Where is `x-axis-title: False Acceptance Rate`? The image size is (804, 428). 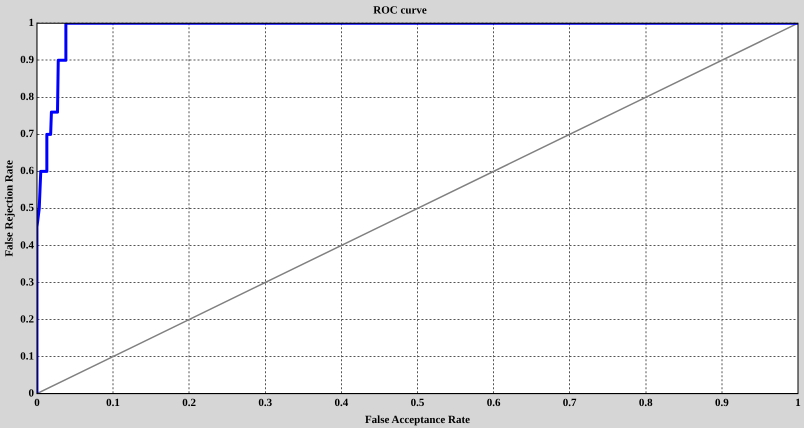 x-axis-title: False Acceptance Rate is located at coordinates (417, 420).